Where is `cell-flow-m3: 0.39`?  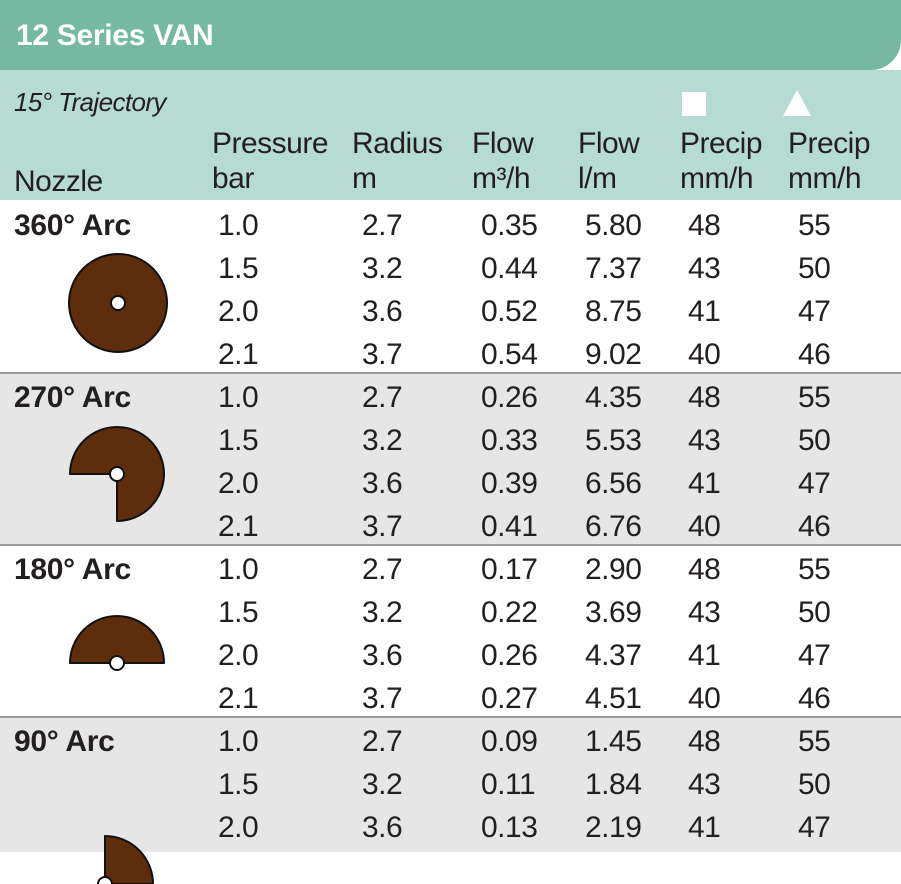 cell-flow-m3: 0.39 is located at coordinates (509, 483).